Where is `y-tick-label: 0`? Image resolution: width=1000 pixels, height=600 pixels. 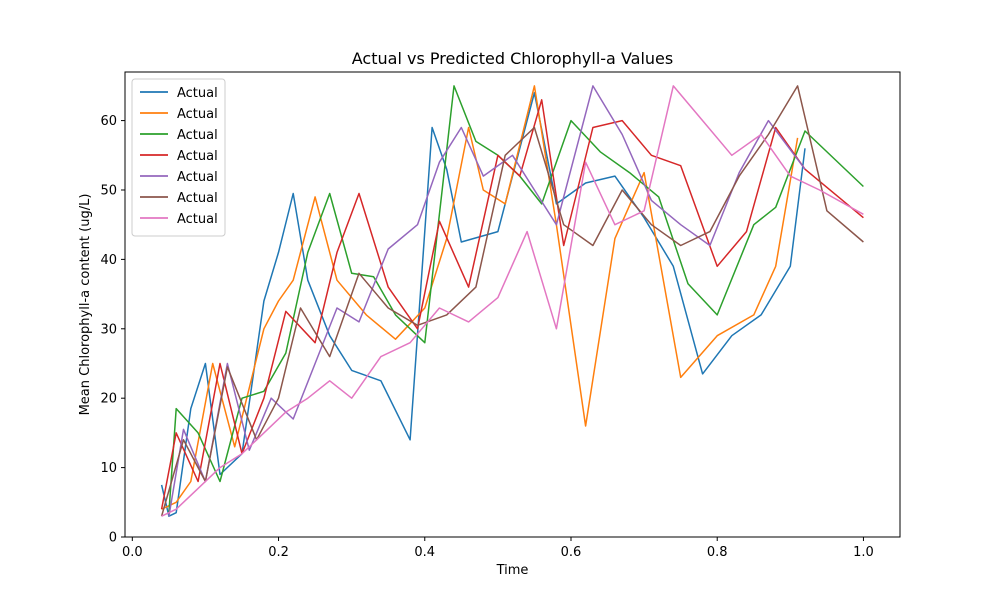 y-tick-label: 0 is located at coordinates (113, 538).